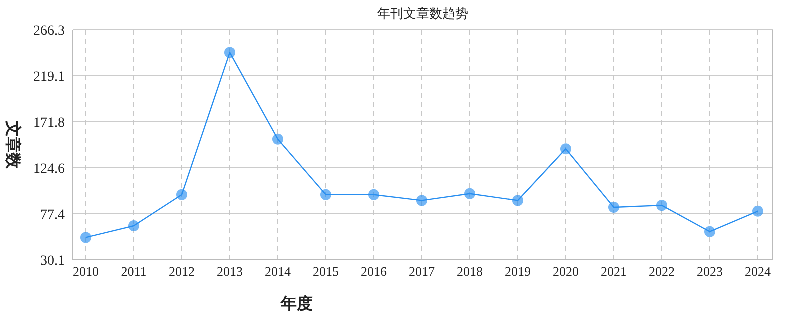 Image resolution: width=798 pixels, height=330 pixels. Describe the element at coordinates (422, 271) in the screenshot. I see `x-tick-label: 2017` at that location.